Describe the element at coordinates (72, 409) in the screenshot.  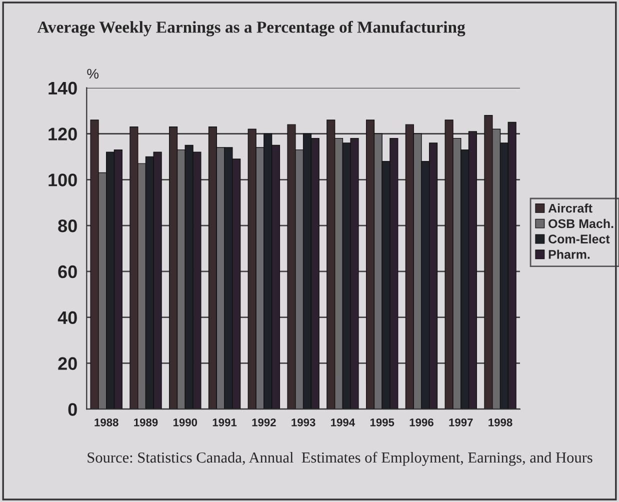
I see `y-tick-label: 0` at that location.